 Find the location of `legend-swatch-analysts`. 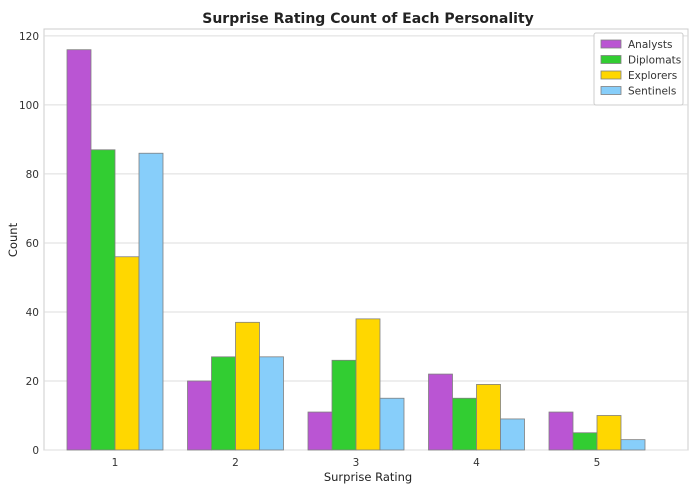

legend-swatch-analysts is located at coordinates (611, 44).